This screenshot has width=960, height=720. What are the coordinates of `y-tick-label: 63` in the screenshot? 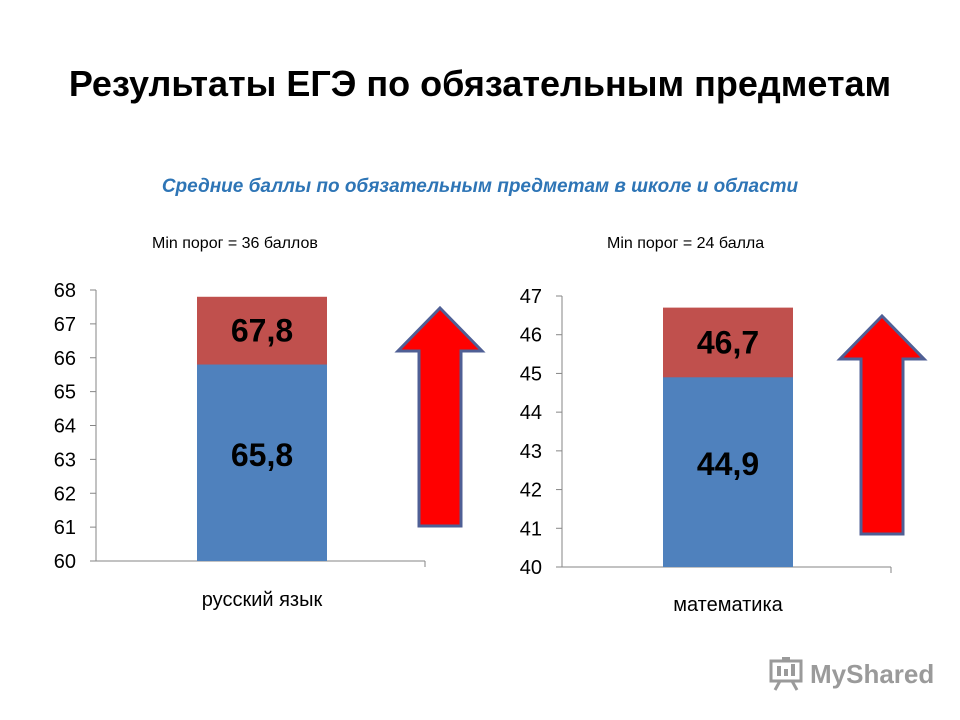 It's located at (65, 460).